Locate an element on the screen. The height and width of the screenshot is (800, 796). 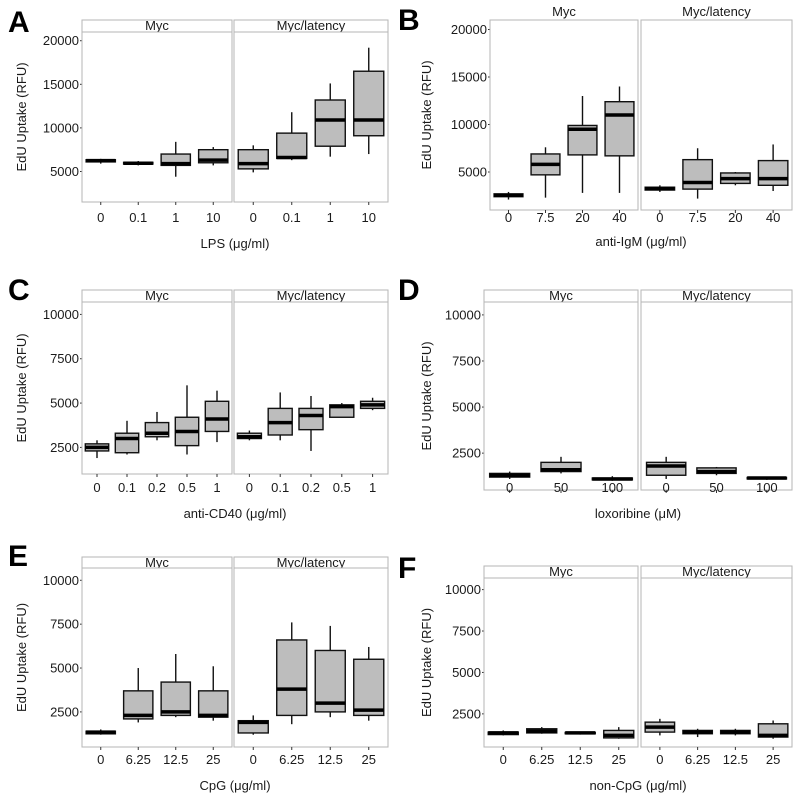
panel-letter: D is located at coordinates (409, 290).